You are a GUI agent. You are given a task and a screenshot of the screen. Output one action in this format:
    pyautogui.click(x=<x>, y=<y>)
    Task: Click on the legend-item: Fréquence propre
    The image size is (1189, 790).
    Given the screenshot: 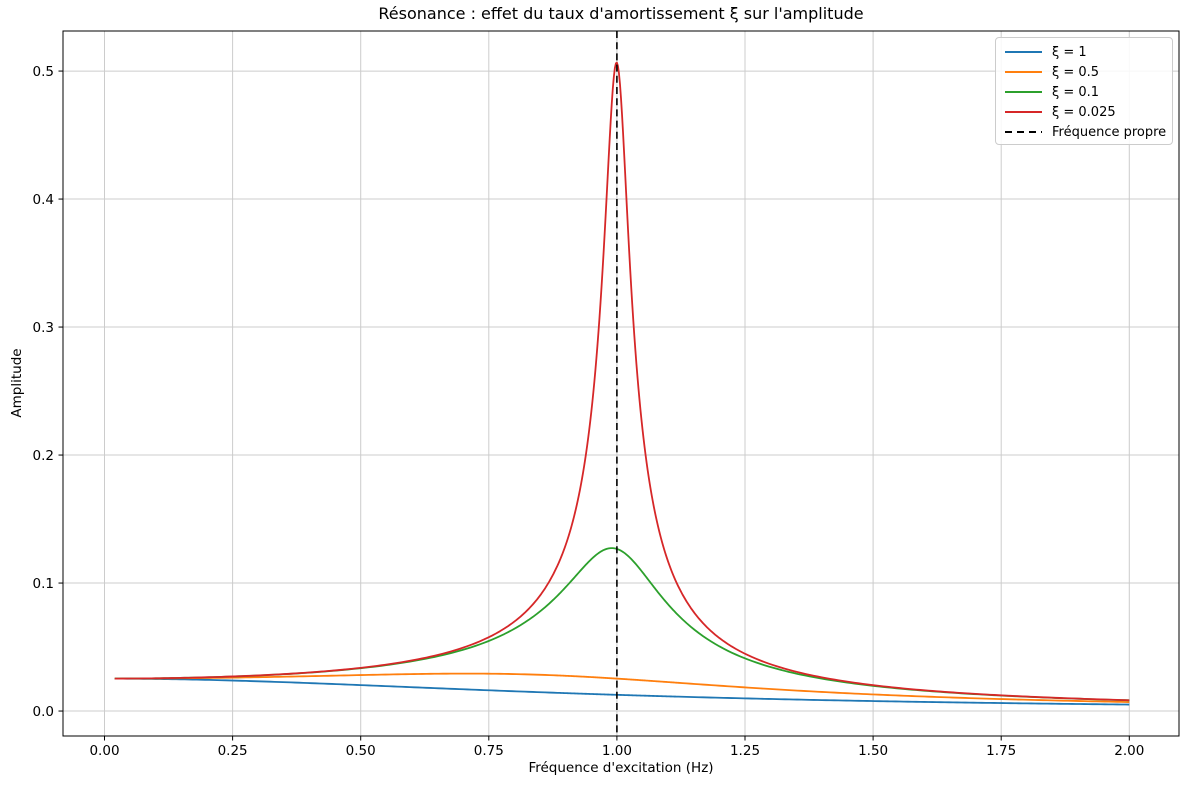 What is the action you would take?
    pyautogui.click(x=1085, y=132)
    